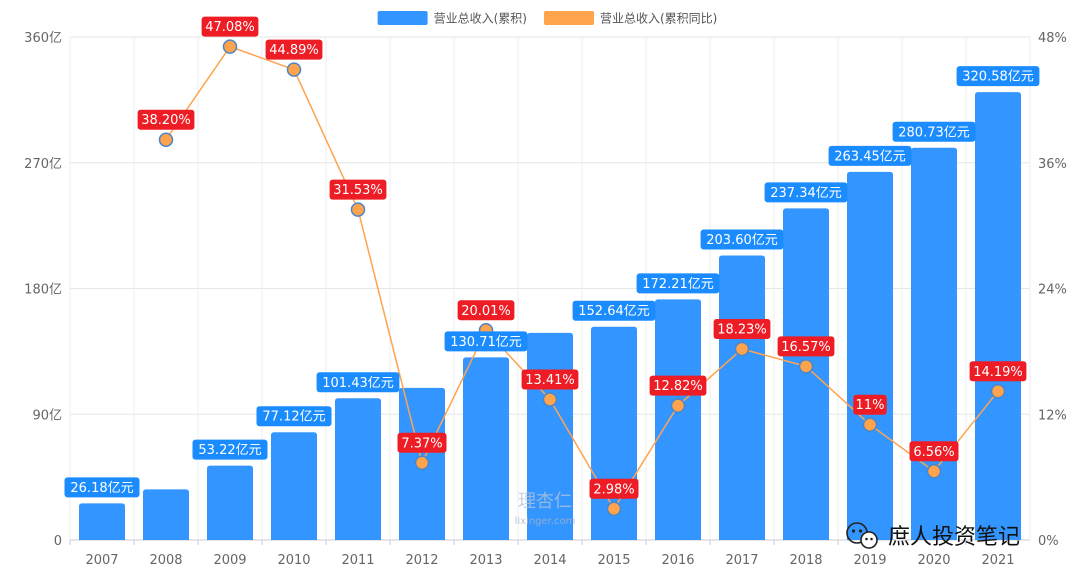 The image size is (1080, 582). I want to click on bar-label-2020-text: 280.73亿元, so click(934, 132).